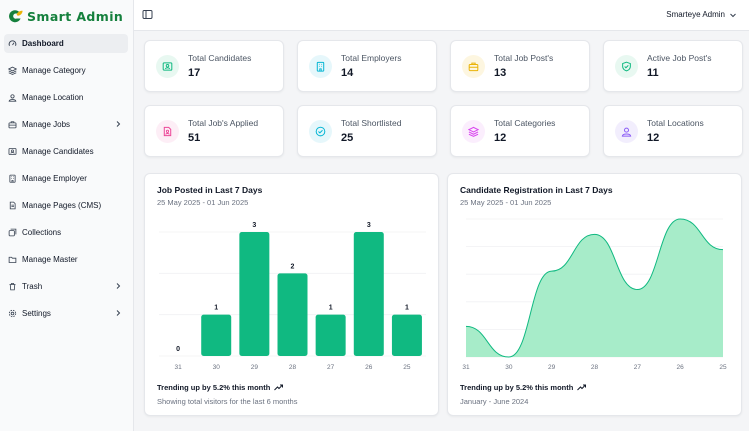  Describe the element at coordinates (347, 138) in the screenshot. I see `stat-value: 25` at that location.